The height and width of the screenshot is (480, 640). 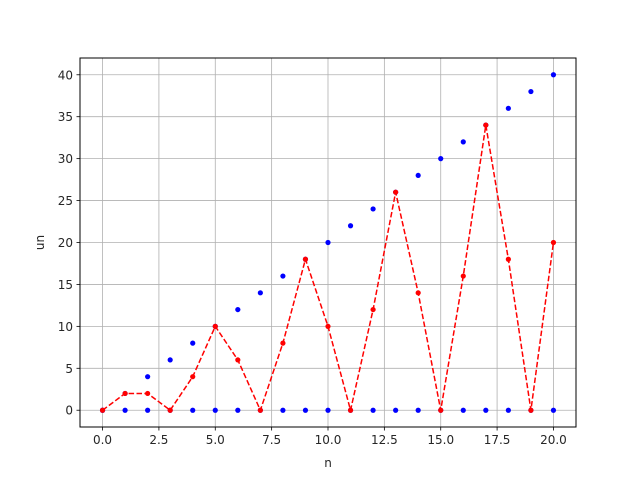 I want to click on x-tick-label: 10.0, so click(x=328, y=440).